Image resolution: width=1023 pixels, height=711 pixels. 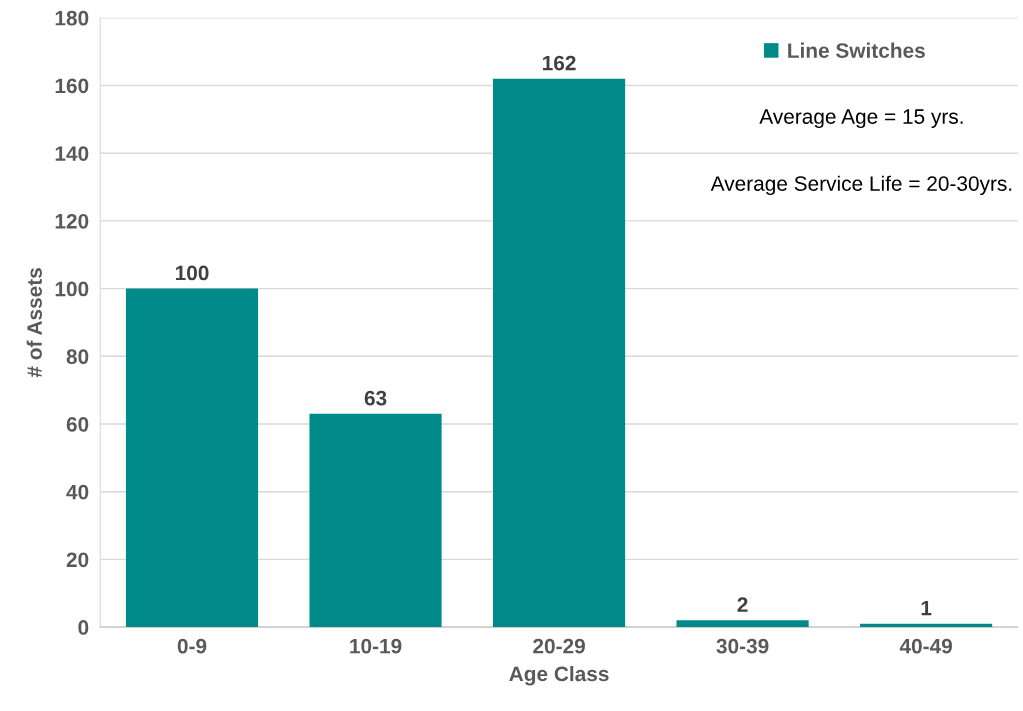 What do you see at coordinates (83, 627) in the screenshot?
I see `y-tick-label: 0` at bounding box center [83, 627].